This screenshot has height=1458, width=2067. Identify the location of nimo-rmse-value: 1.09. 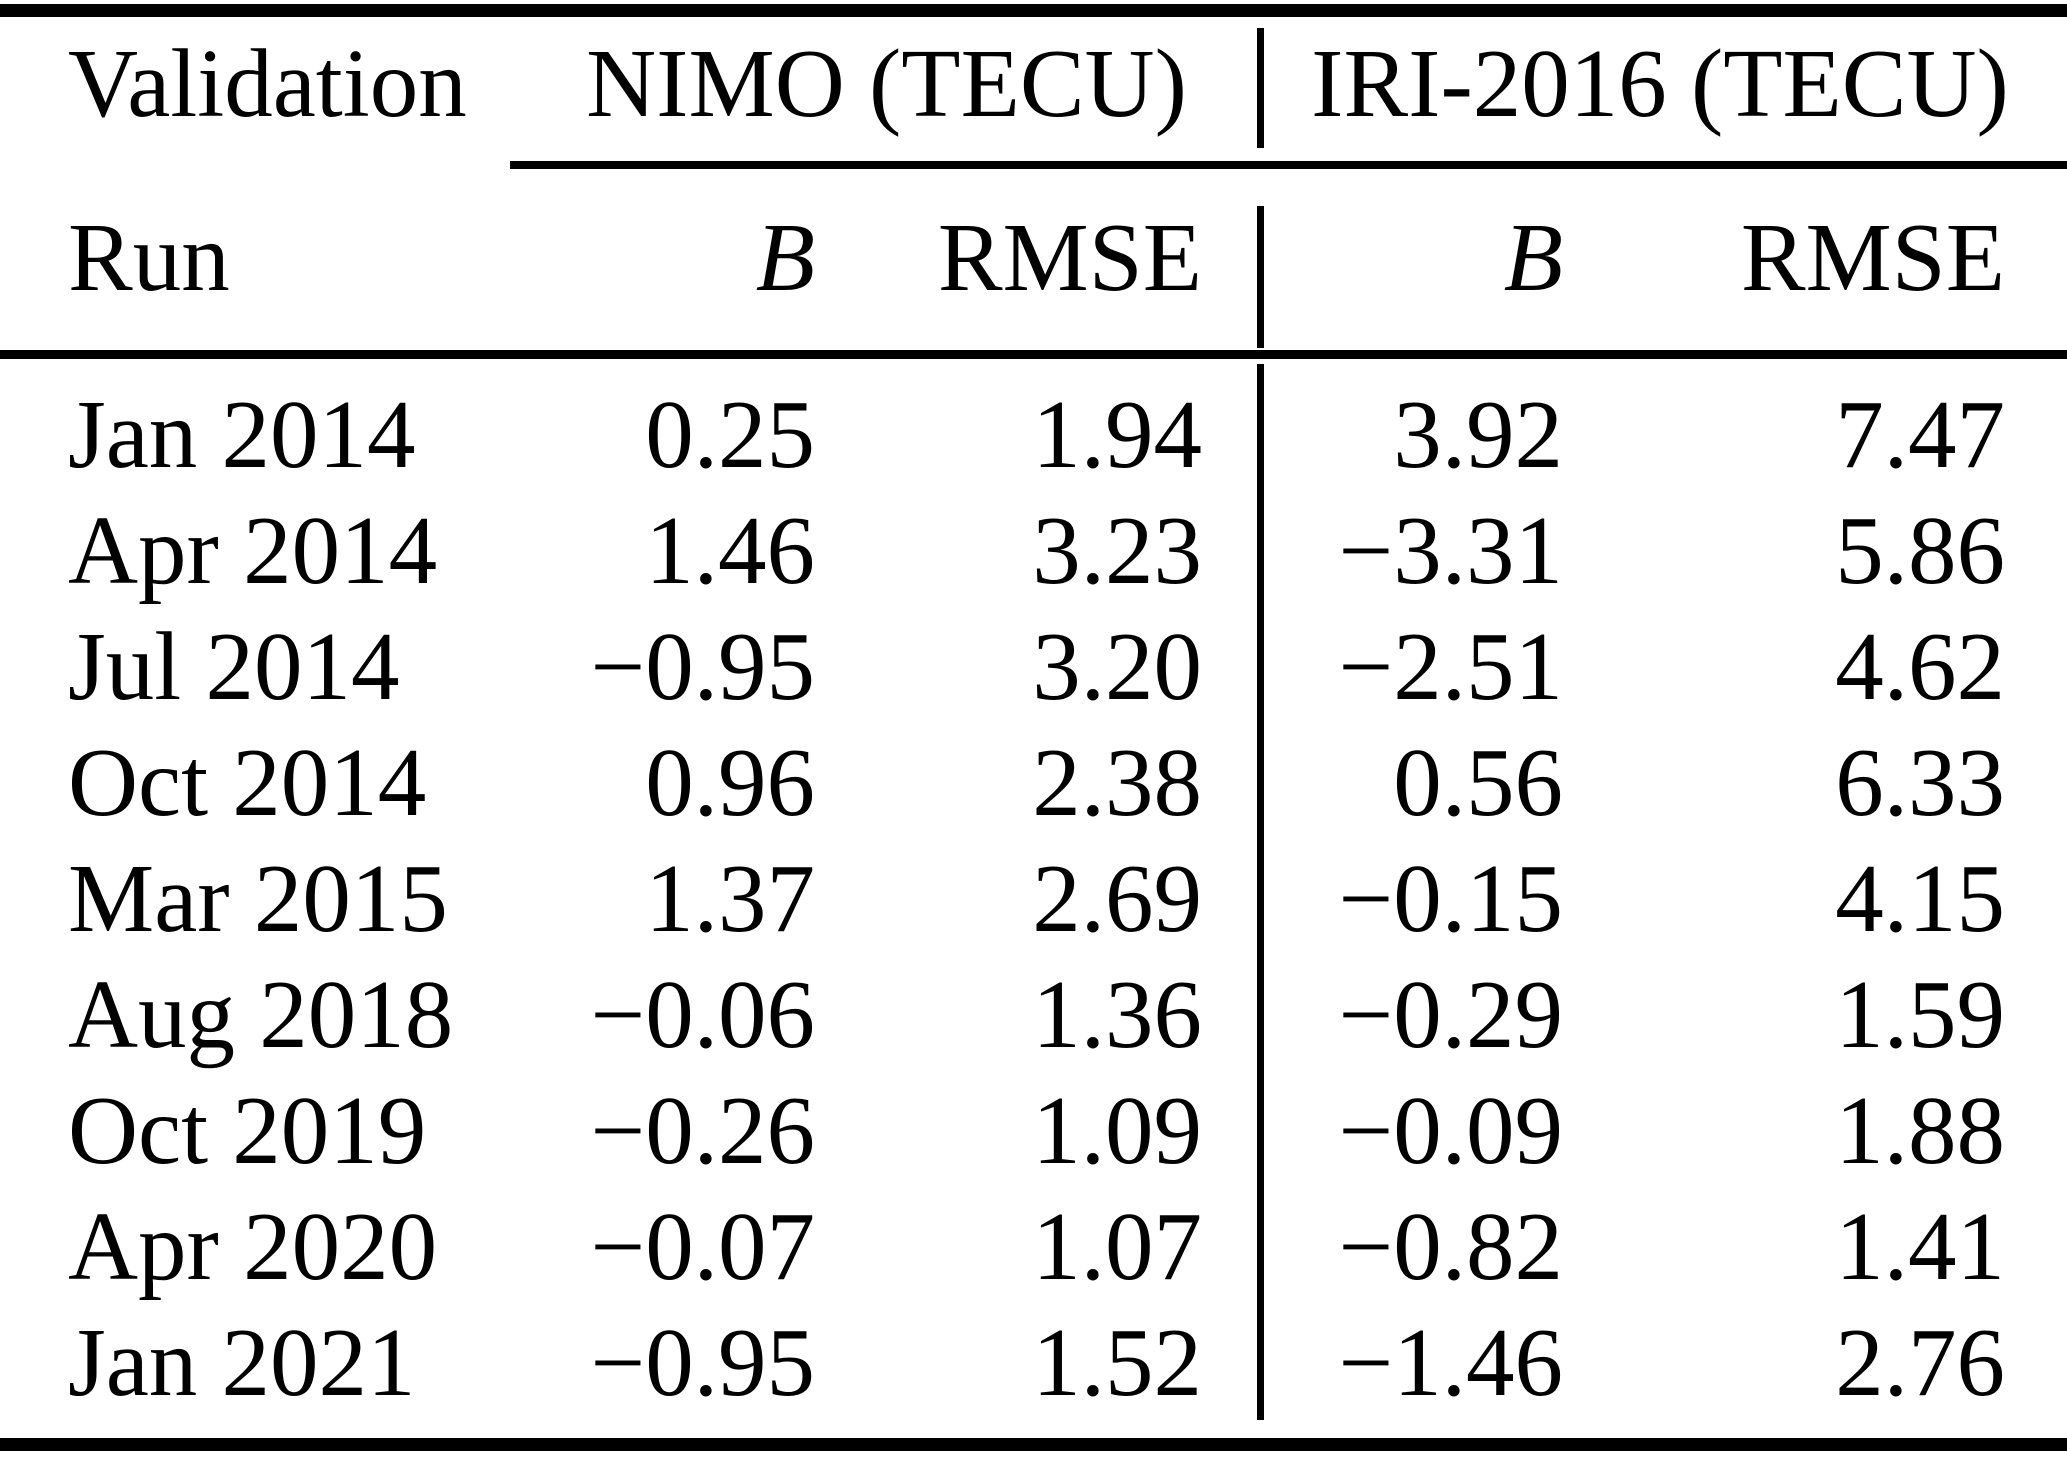
(1117, 1130).